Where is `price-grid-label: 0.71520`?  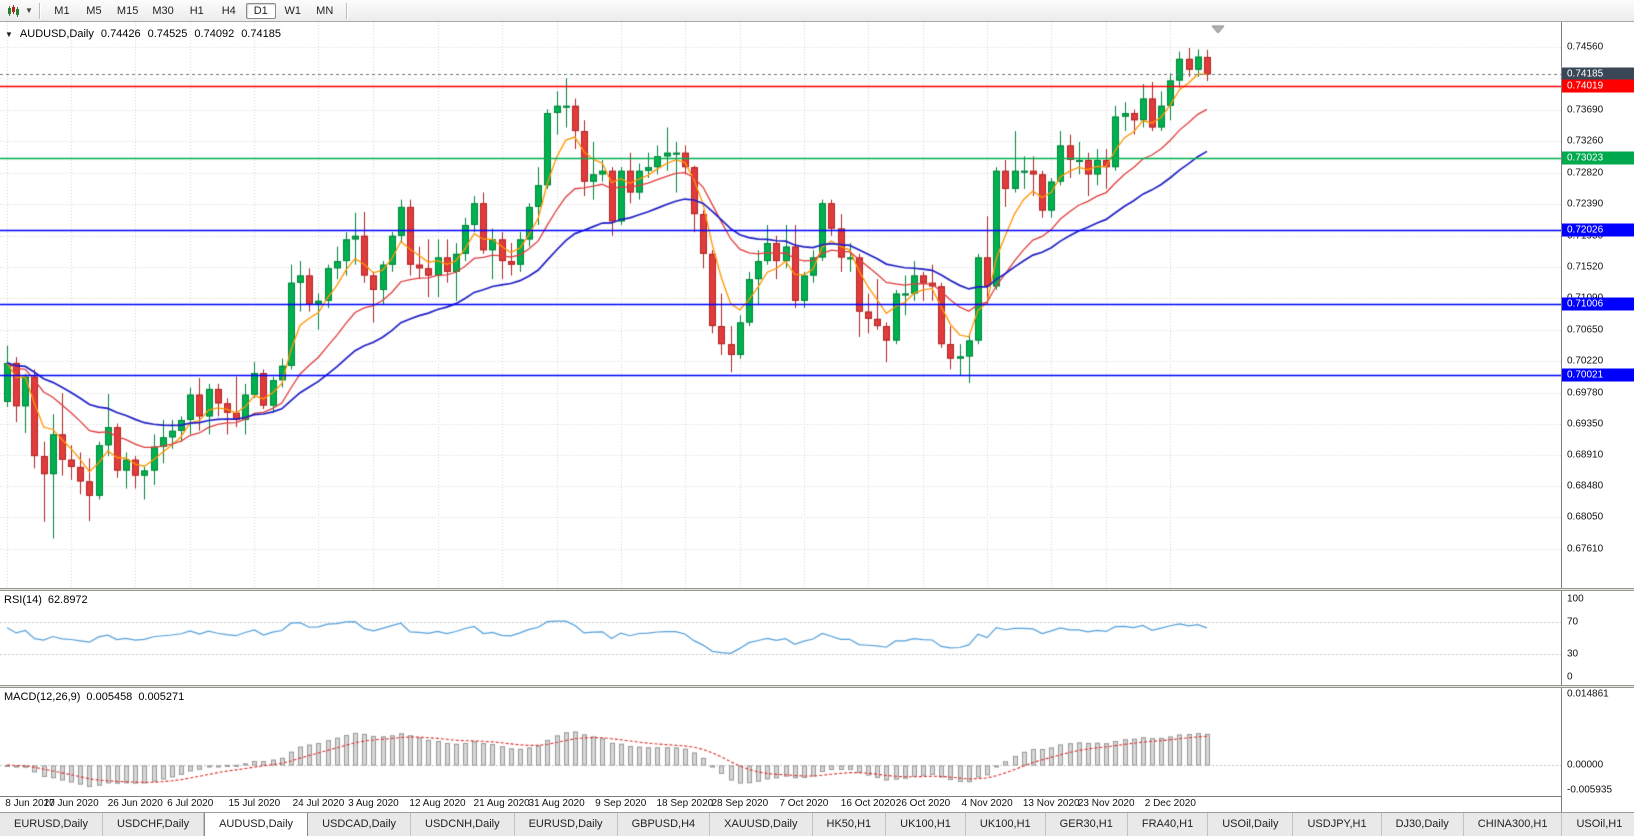
price-grid-label: 0.71520 is located at coordinates (1585, 267).